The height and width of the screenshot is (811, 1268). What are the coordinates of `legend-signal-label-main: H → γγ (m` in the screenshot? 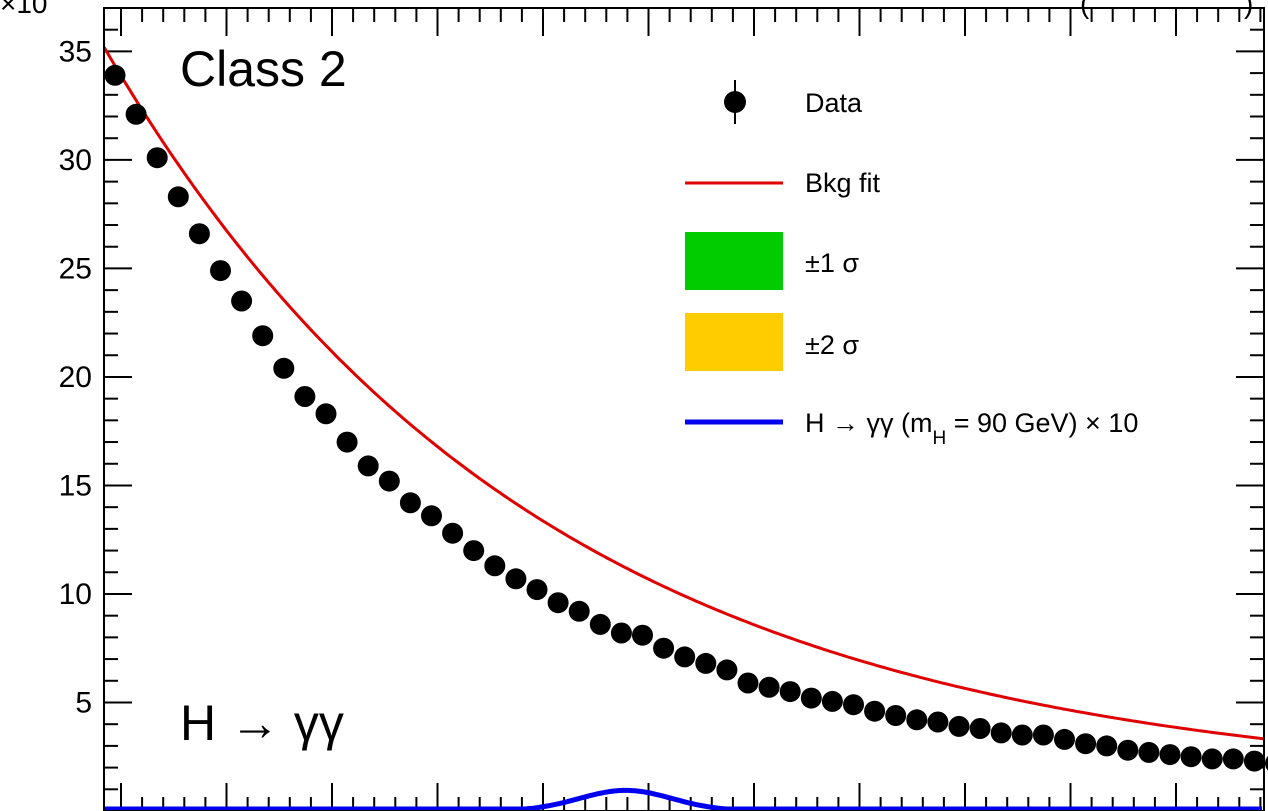 It's located at (869, 423).